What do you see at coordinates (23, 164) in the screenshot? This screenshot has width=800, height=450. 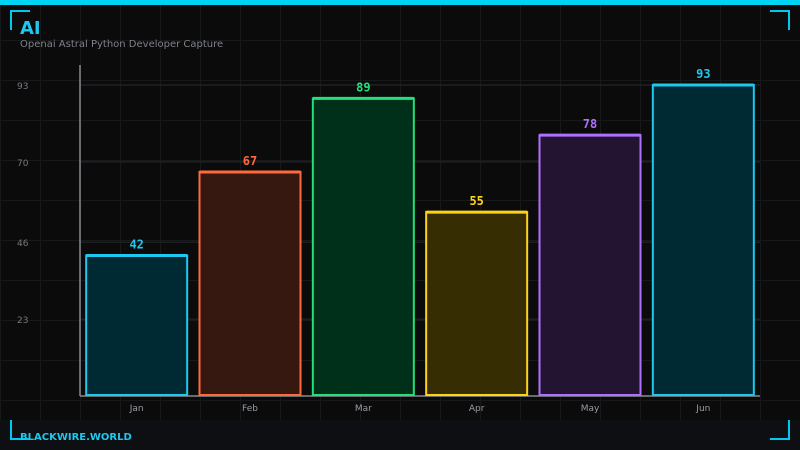 I see `y-tick-label: 70` at bounding box center [23, 164].